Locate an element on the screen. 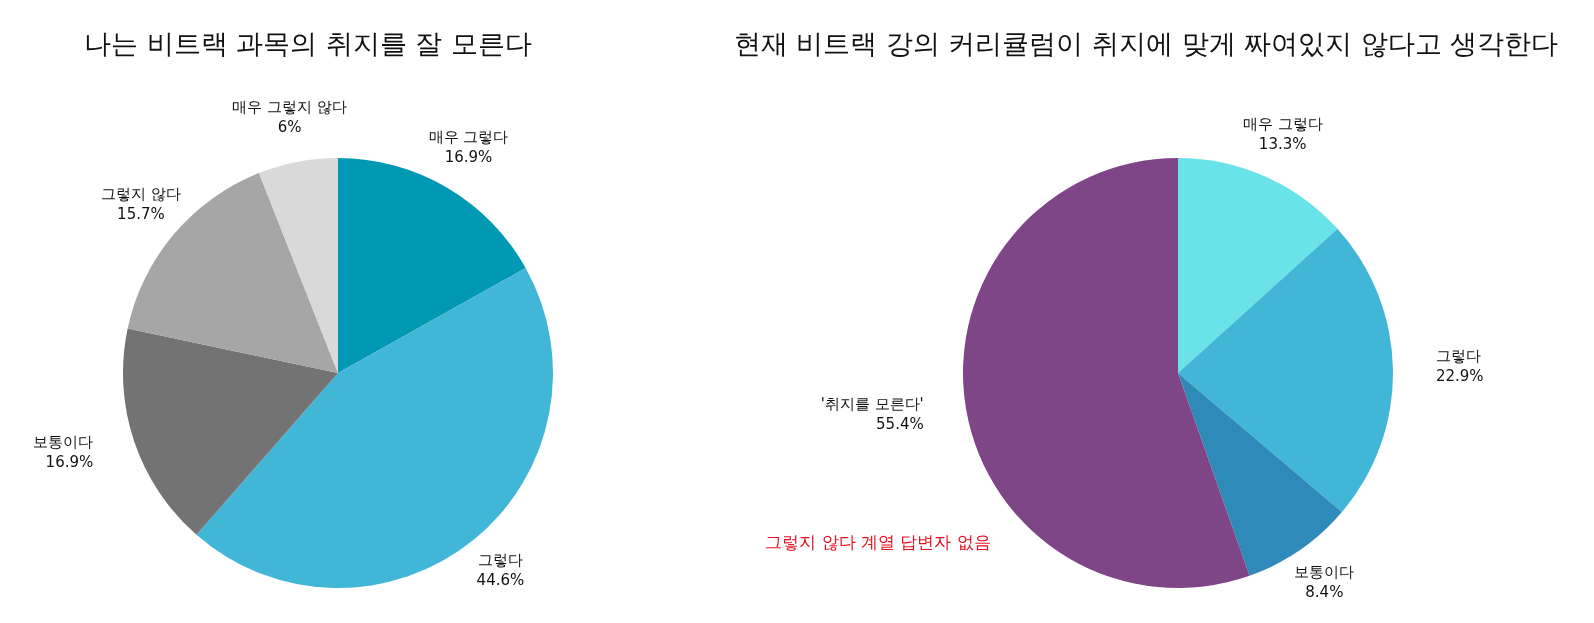 This screenshot has width=1594, height=623. data-label: 13.3% is located at coordinates (1282, 144).